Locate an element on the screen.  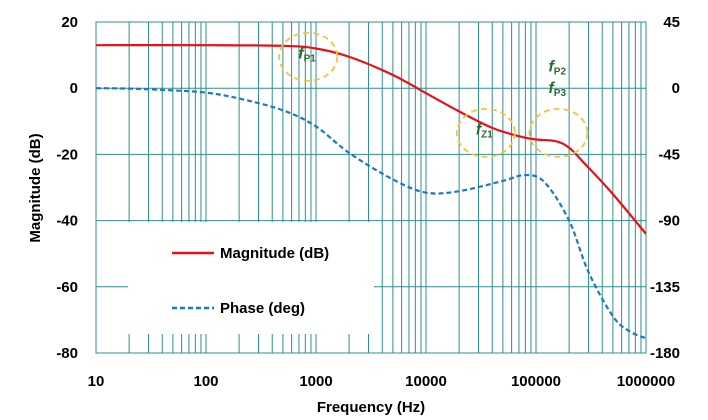
legend-box is located at coordinates (251, 278).